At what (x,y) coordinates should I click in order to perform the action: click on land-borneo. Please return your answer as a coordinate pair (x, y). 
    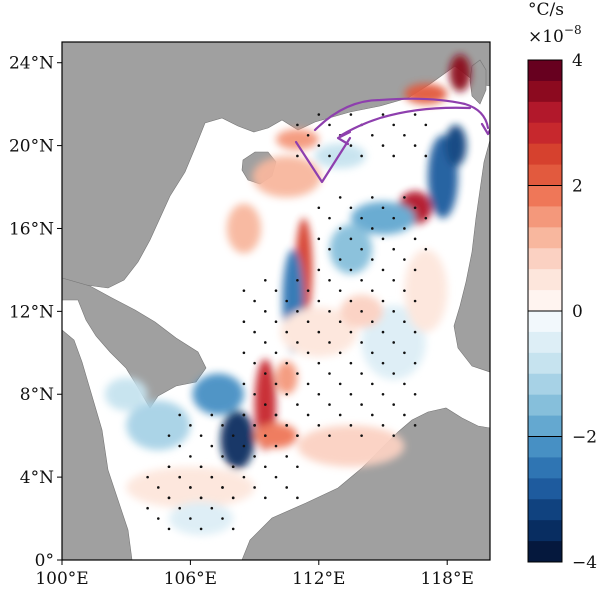
    Looking at the image, I should click on (365, 483).